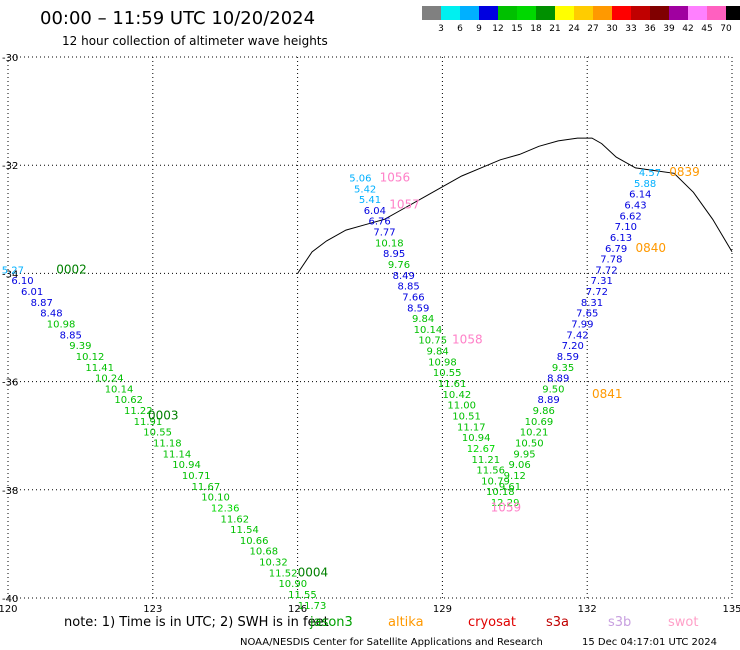  What do you see at coordinates (553, 389) in the screenshot?
I see `wave-height-label: 9.50` at bounding box center [553, 389].